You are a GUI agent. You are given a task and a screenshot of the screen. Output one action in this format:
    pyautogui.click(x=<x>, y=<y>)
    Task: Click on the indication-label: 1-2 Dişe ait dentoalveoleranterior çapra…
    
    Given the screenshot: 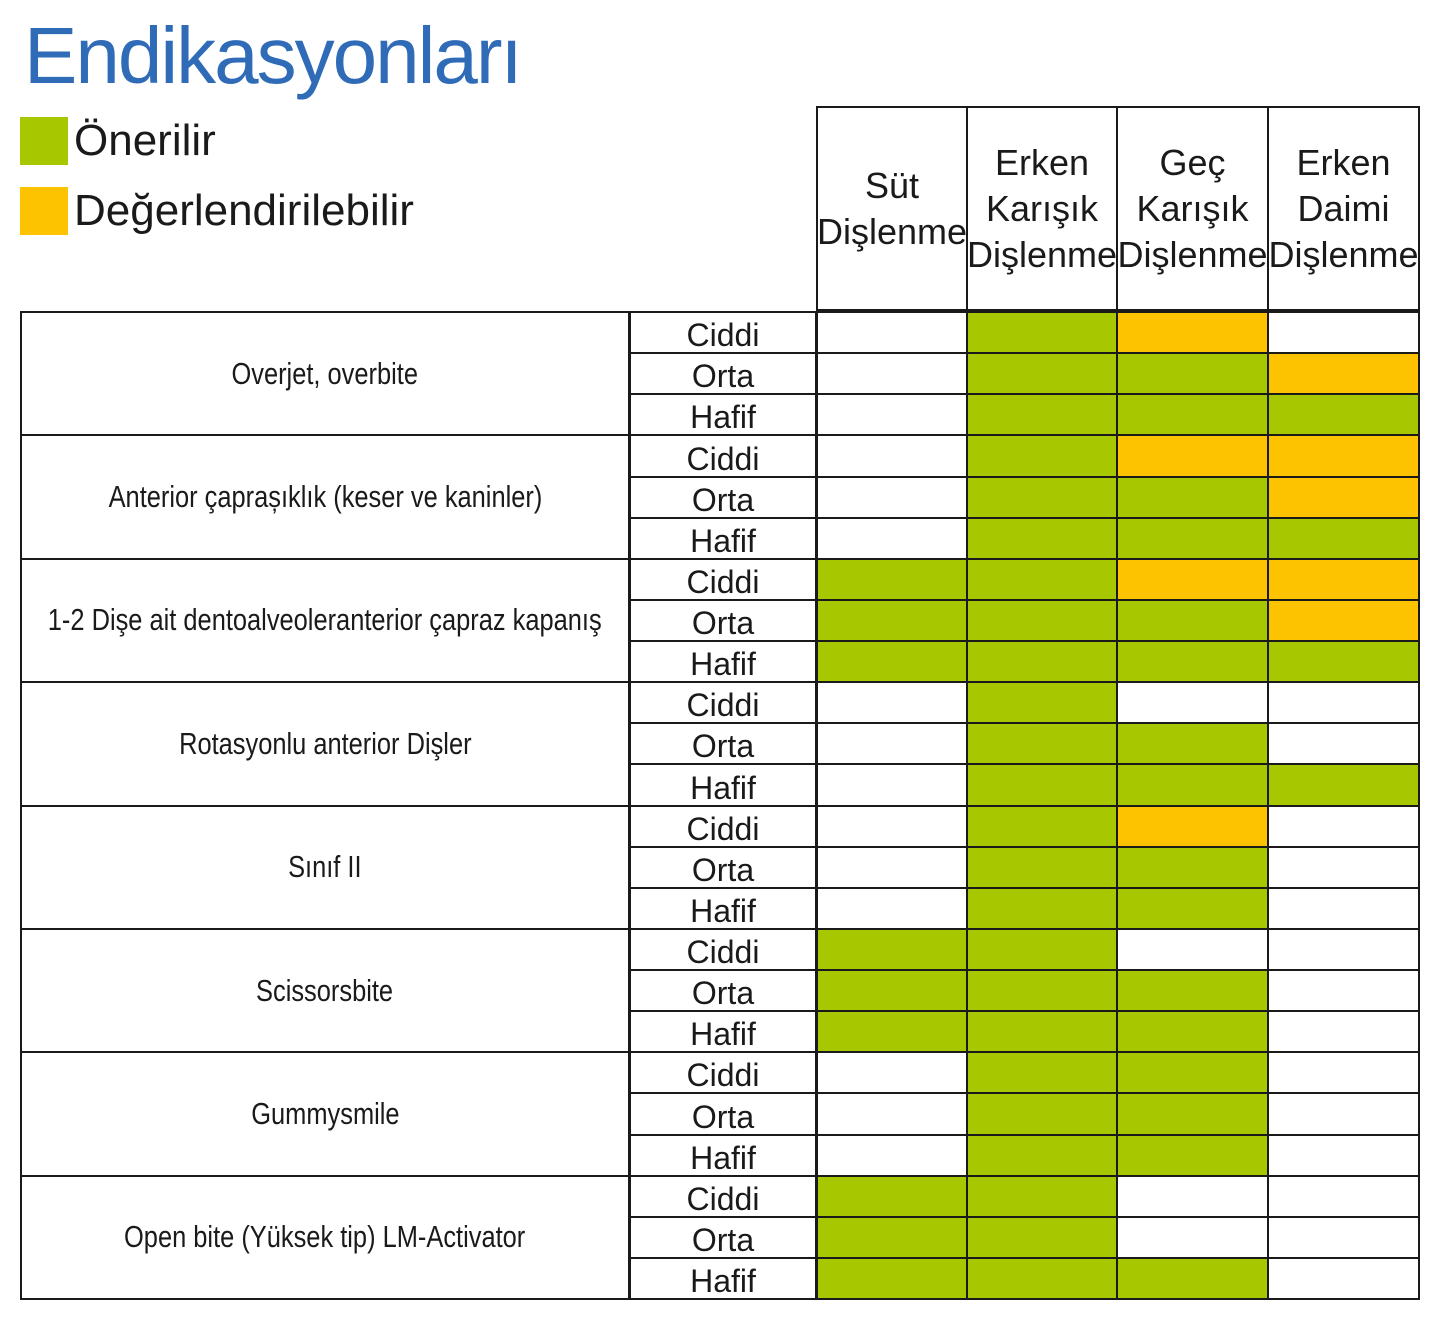 What is the action you would take?
    pyautogui.click(x=325, y=620)
    